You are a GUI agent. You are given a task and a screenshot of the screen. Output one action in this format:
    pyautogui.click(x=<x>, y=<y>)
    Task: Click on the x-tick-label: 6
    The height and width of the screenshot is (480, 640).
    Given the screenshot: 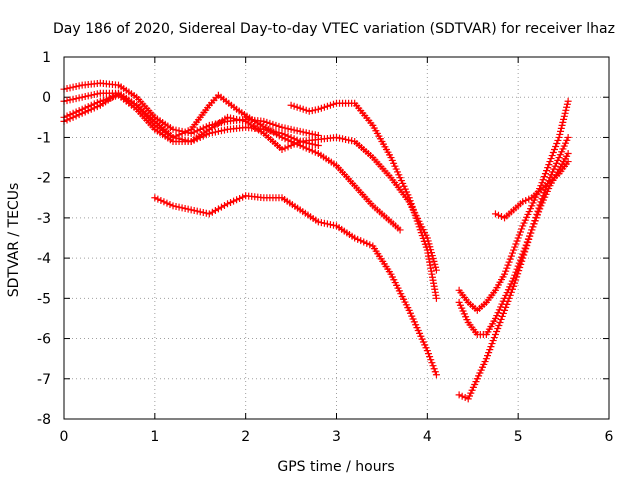 What is the action you would take?
    pyautogui.click(x=609, y=437)
    